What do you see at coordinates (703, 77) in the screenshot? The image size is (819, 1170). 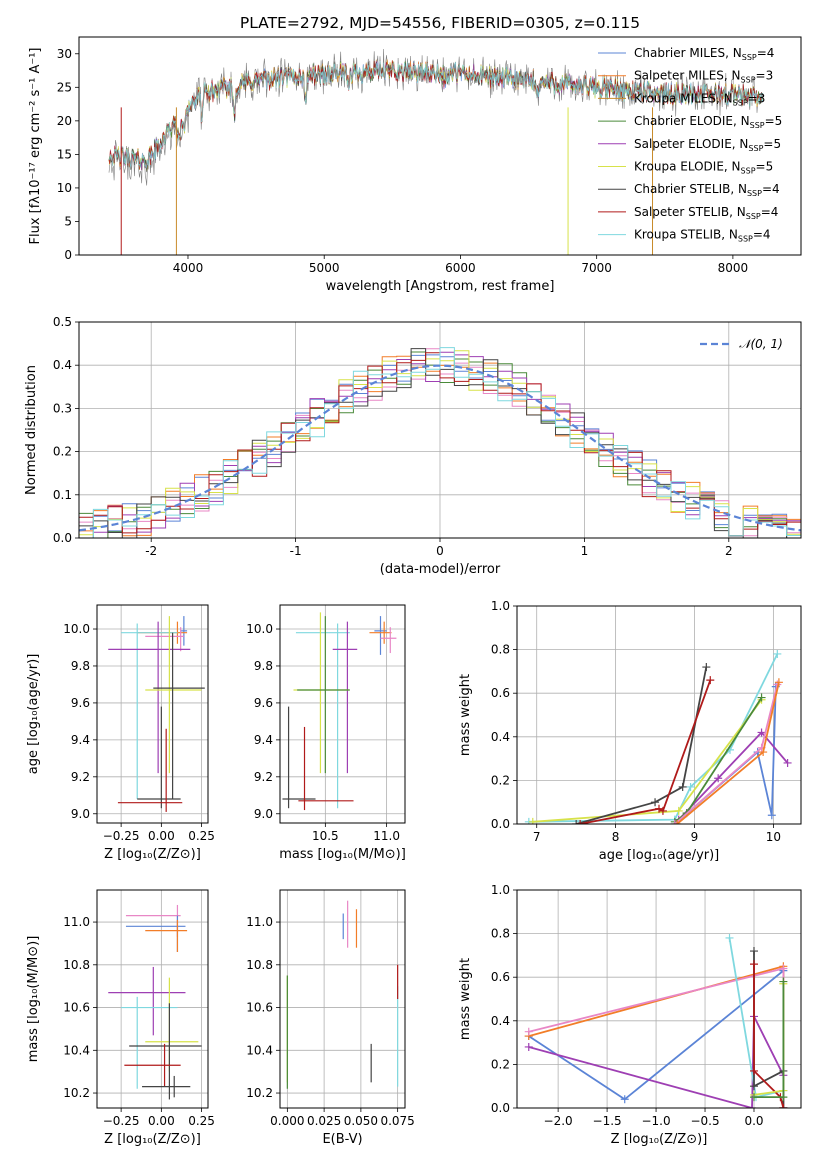 I see `legend-label: Salpeter MILES, NSSP=3` at bounding box center [703, 77].